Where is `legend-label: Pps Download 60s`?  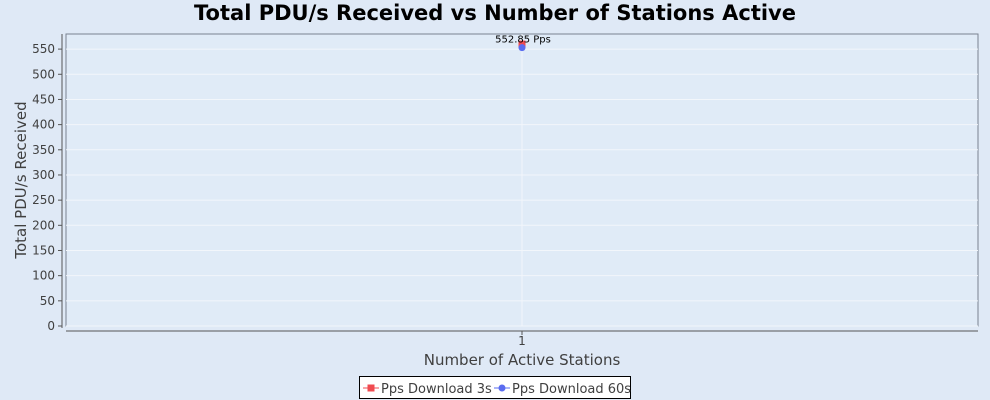 legend-label: Pps Download 60s is located at coordinates (571, 389).